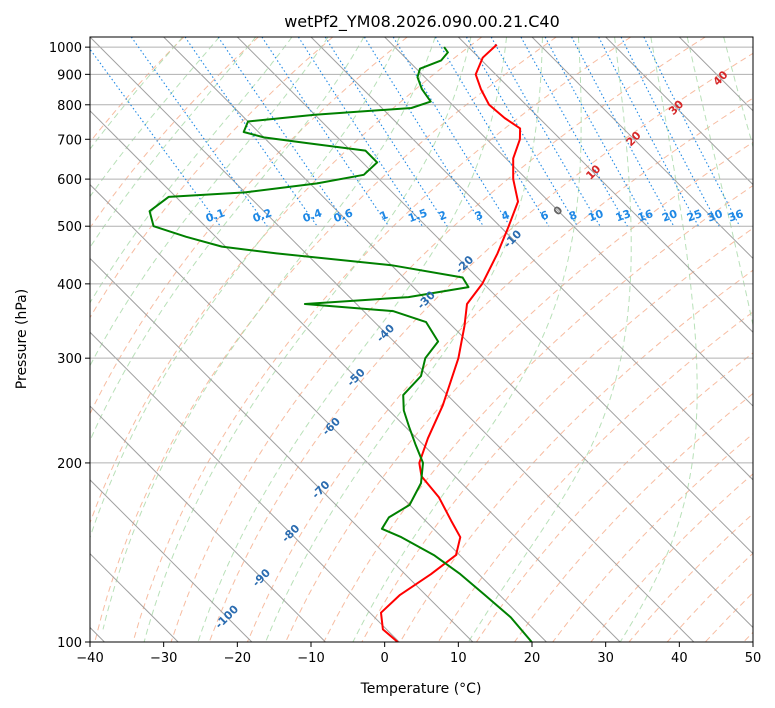 The height and width of the screenshot is (708, 775). Describe the element at coordinates (532, 658) in the screenshot. I see `x-tick-label: 20` at that location.